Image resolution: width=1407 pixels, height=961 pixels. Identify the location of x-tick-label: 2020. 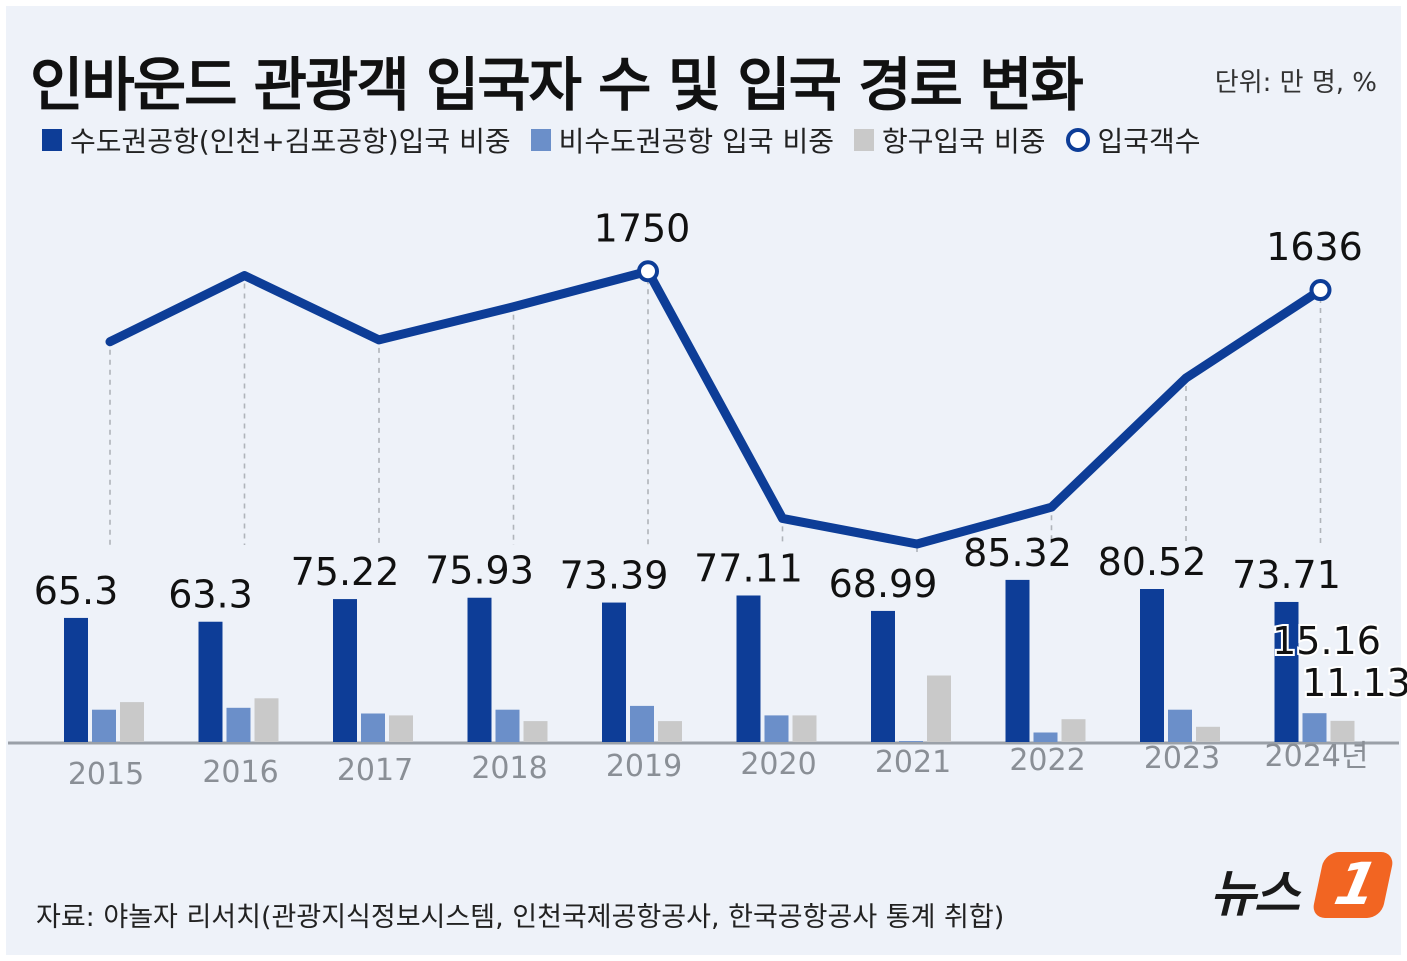
(778, 764).